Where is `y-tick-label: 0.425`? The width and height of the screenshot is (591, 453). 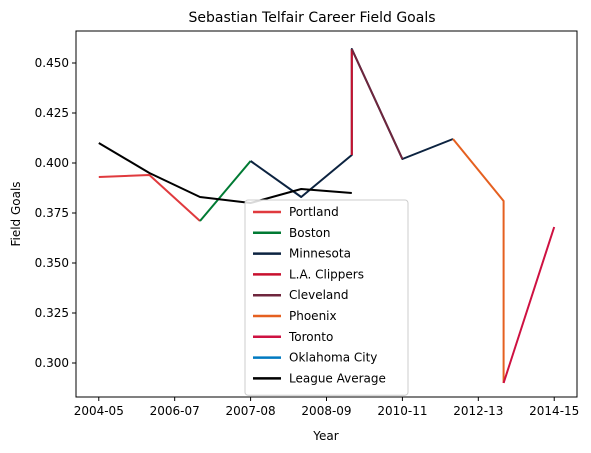
y-tick-label: 0.425 is located at coordinates (52, 113).